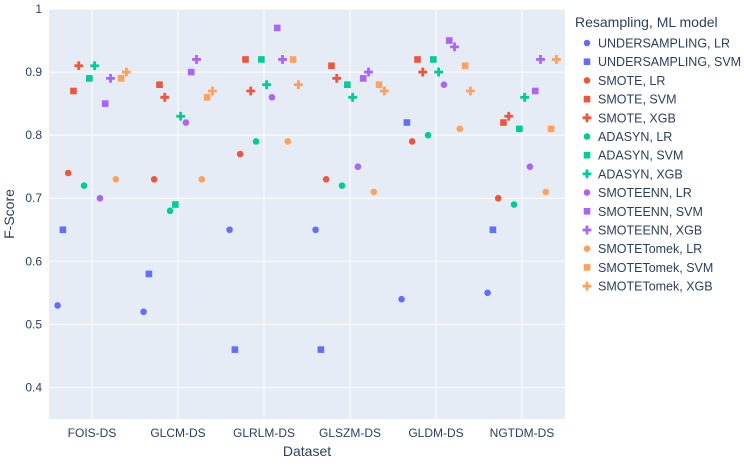  What do you see at coordinates (350, 433) in the screenshot?
I see `x-tick-label: GLSZM-DS` at bounding box center [350, 433].